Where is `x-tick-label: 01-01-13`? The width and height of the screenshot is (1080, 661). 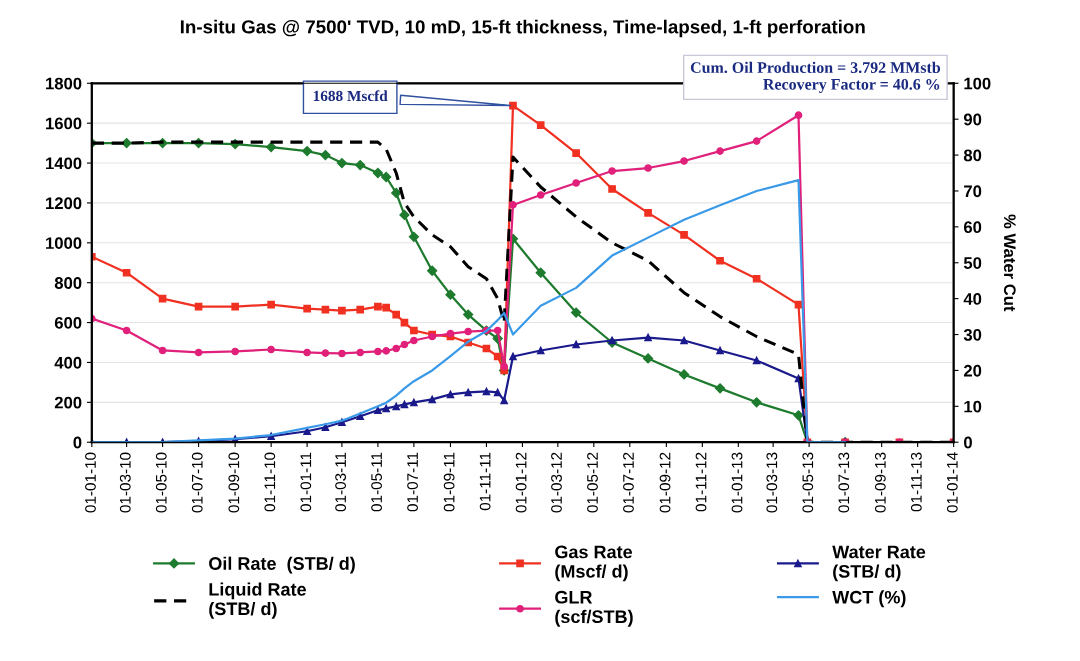 x-tick-label: 01-01-13 is located at coordinates (737, 482).